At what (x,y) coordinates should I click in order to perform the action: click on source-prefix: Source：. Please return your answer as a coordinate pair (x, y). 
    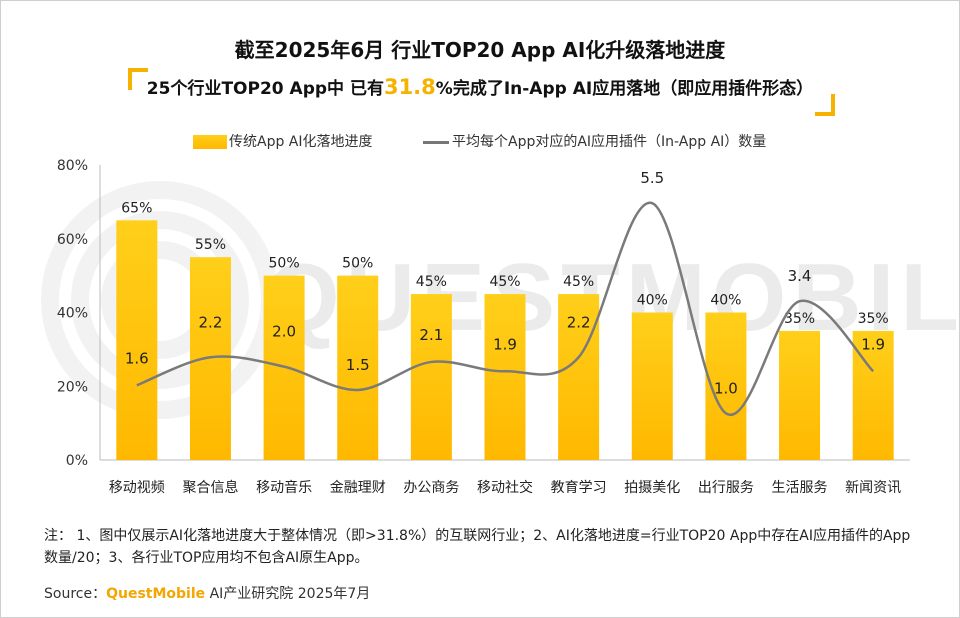
    Looking at the image, I should click on (75, 594).